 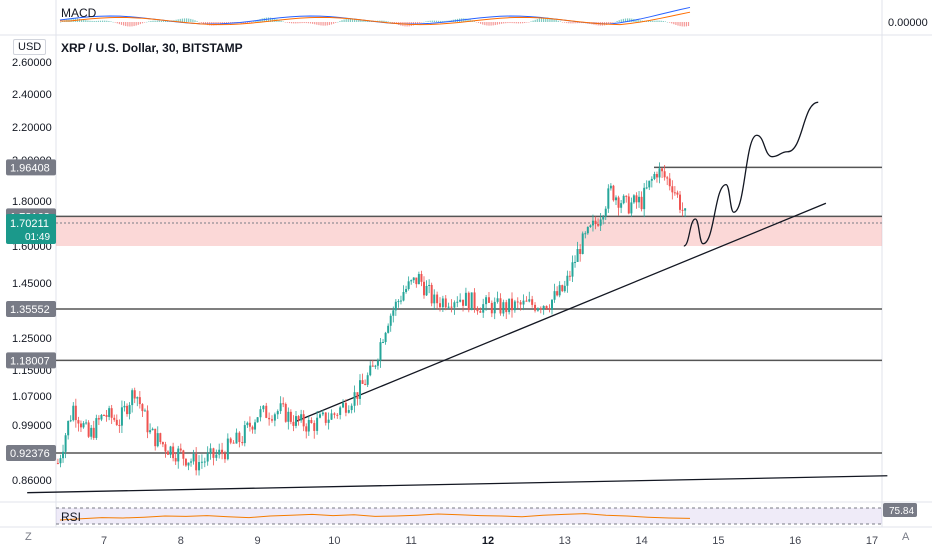 What do you see at coordinates (30, 47) in the screenshot?
I see `currency-badge: USD` at bounding box center [30, 47].